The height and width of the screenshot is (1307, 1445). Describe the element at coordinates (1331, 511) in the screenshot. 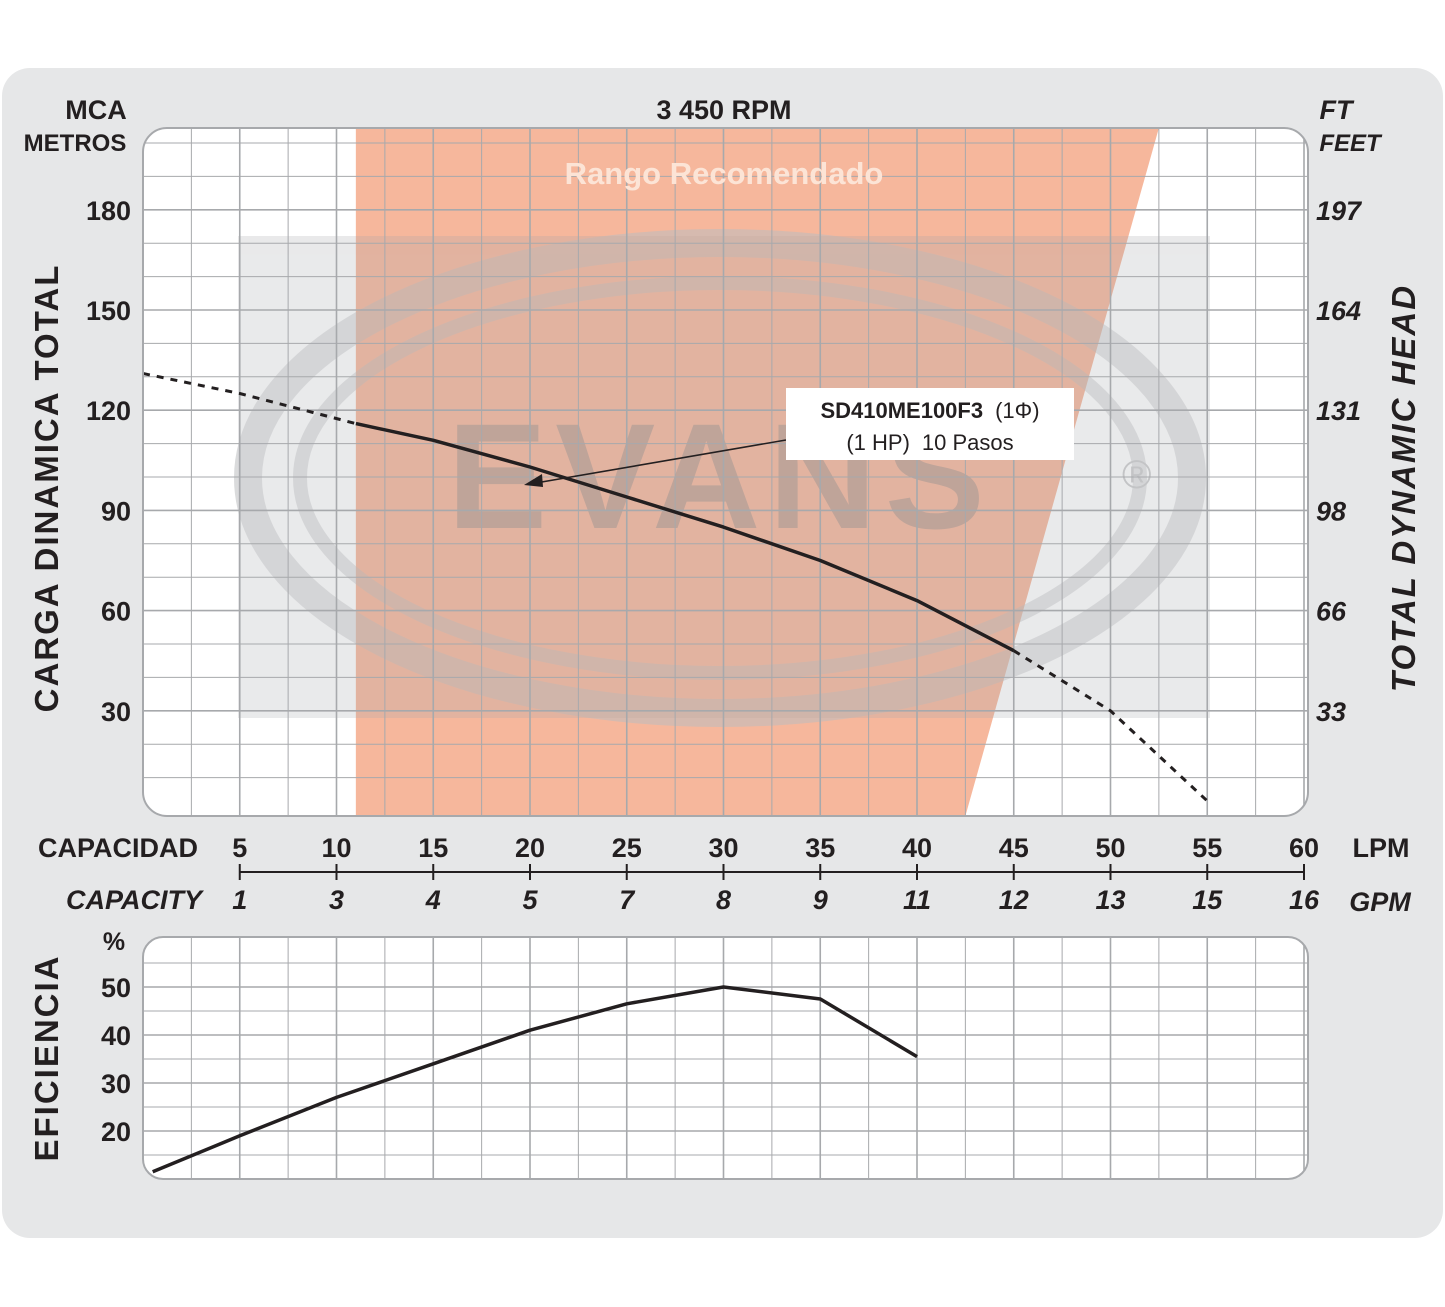

I see `y2-tick-label: 98` at that location.